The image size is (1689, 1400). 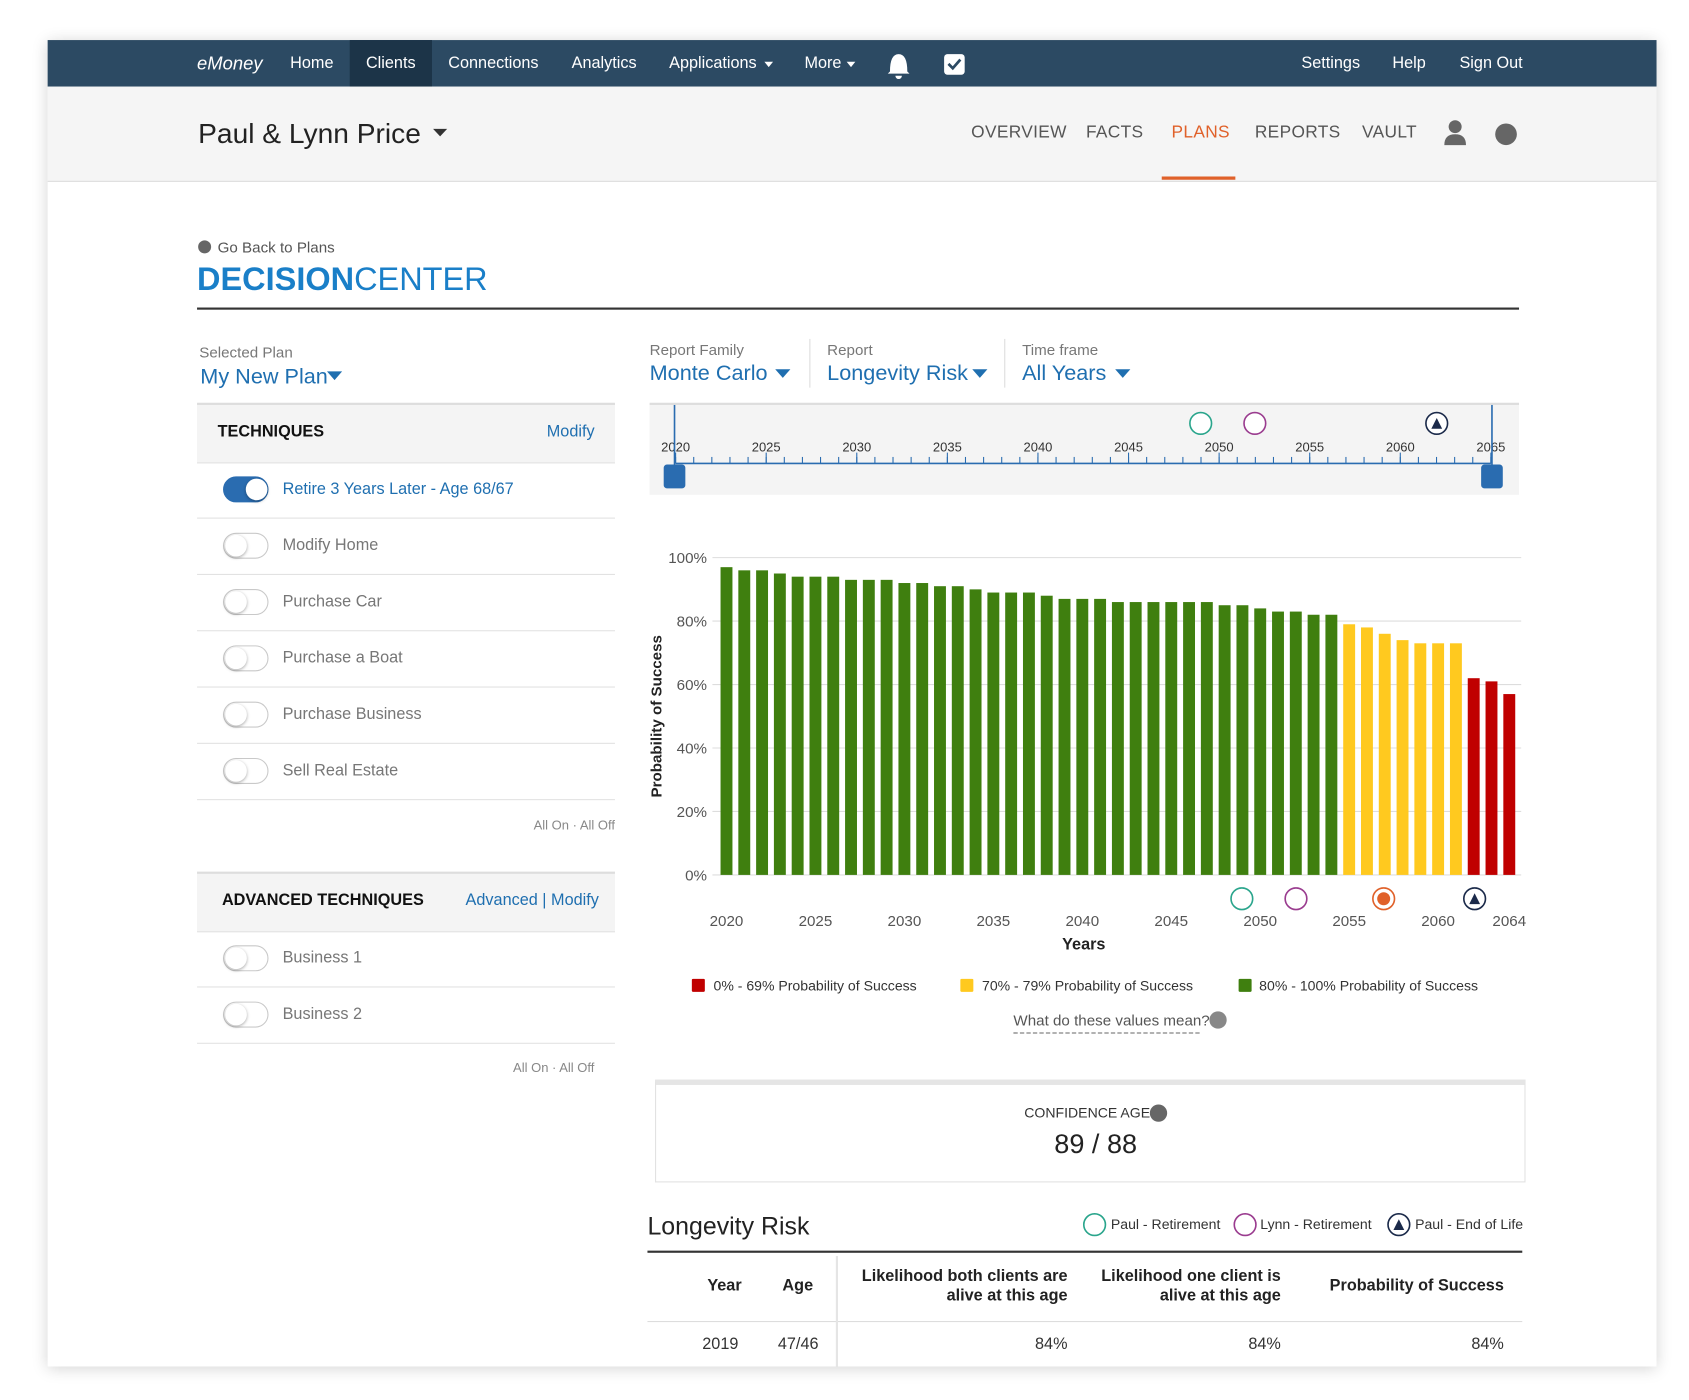 What do you see at coordinates (1200, 132) in the screenshot?
I see `tab-active: PLANS` at bounding box center [1200, 132].